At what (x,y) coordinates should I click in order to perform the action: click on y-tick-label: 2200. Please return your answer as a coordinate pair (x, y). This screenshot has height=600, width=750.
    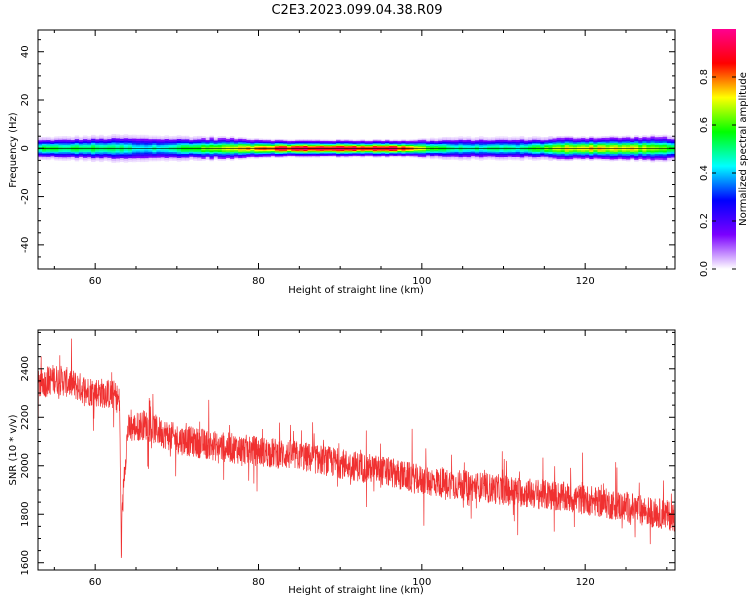
    Looking at the image, I should click on (25, 417).